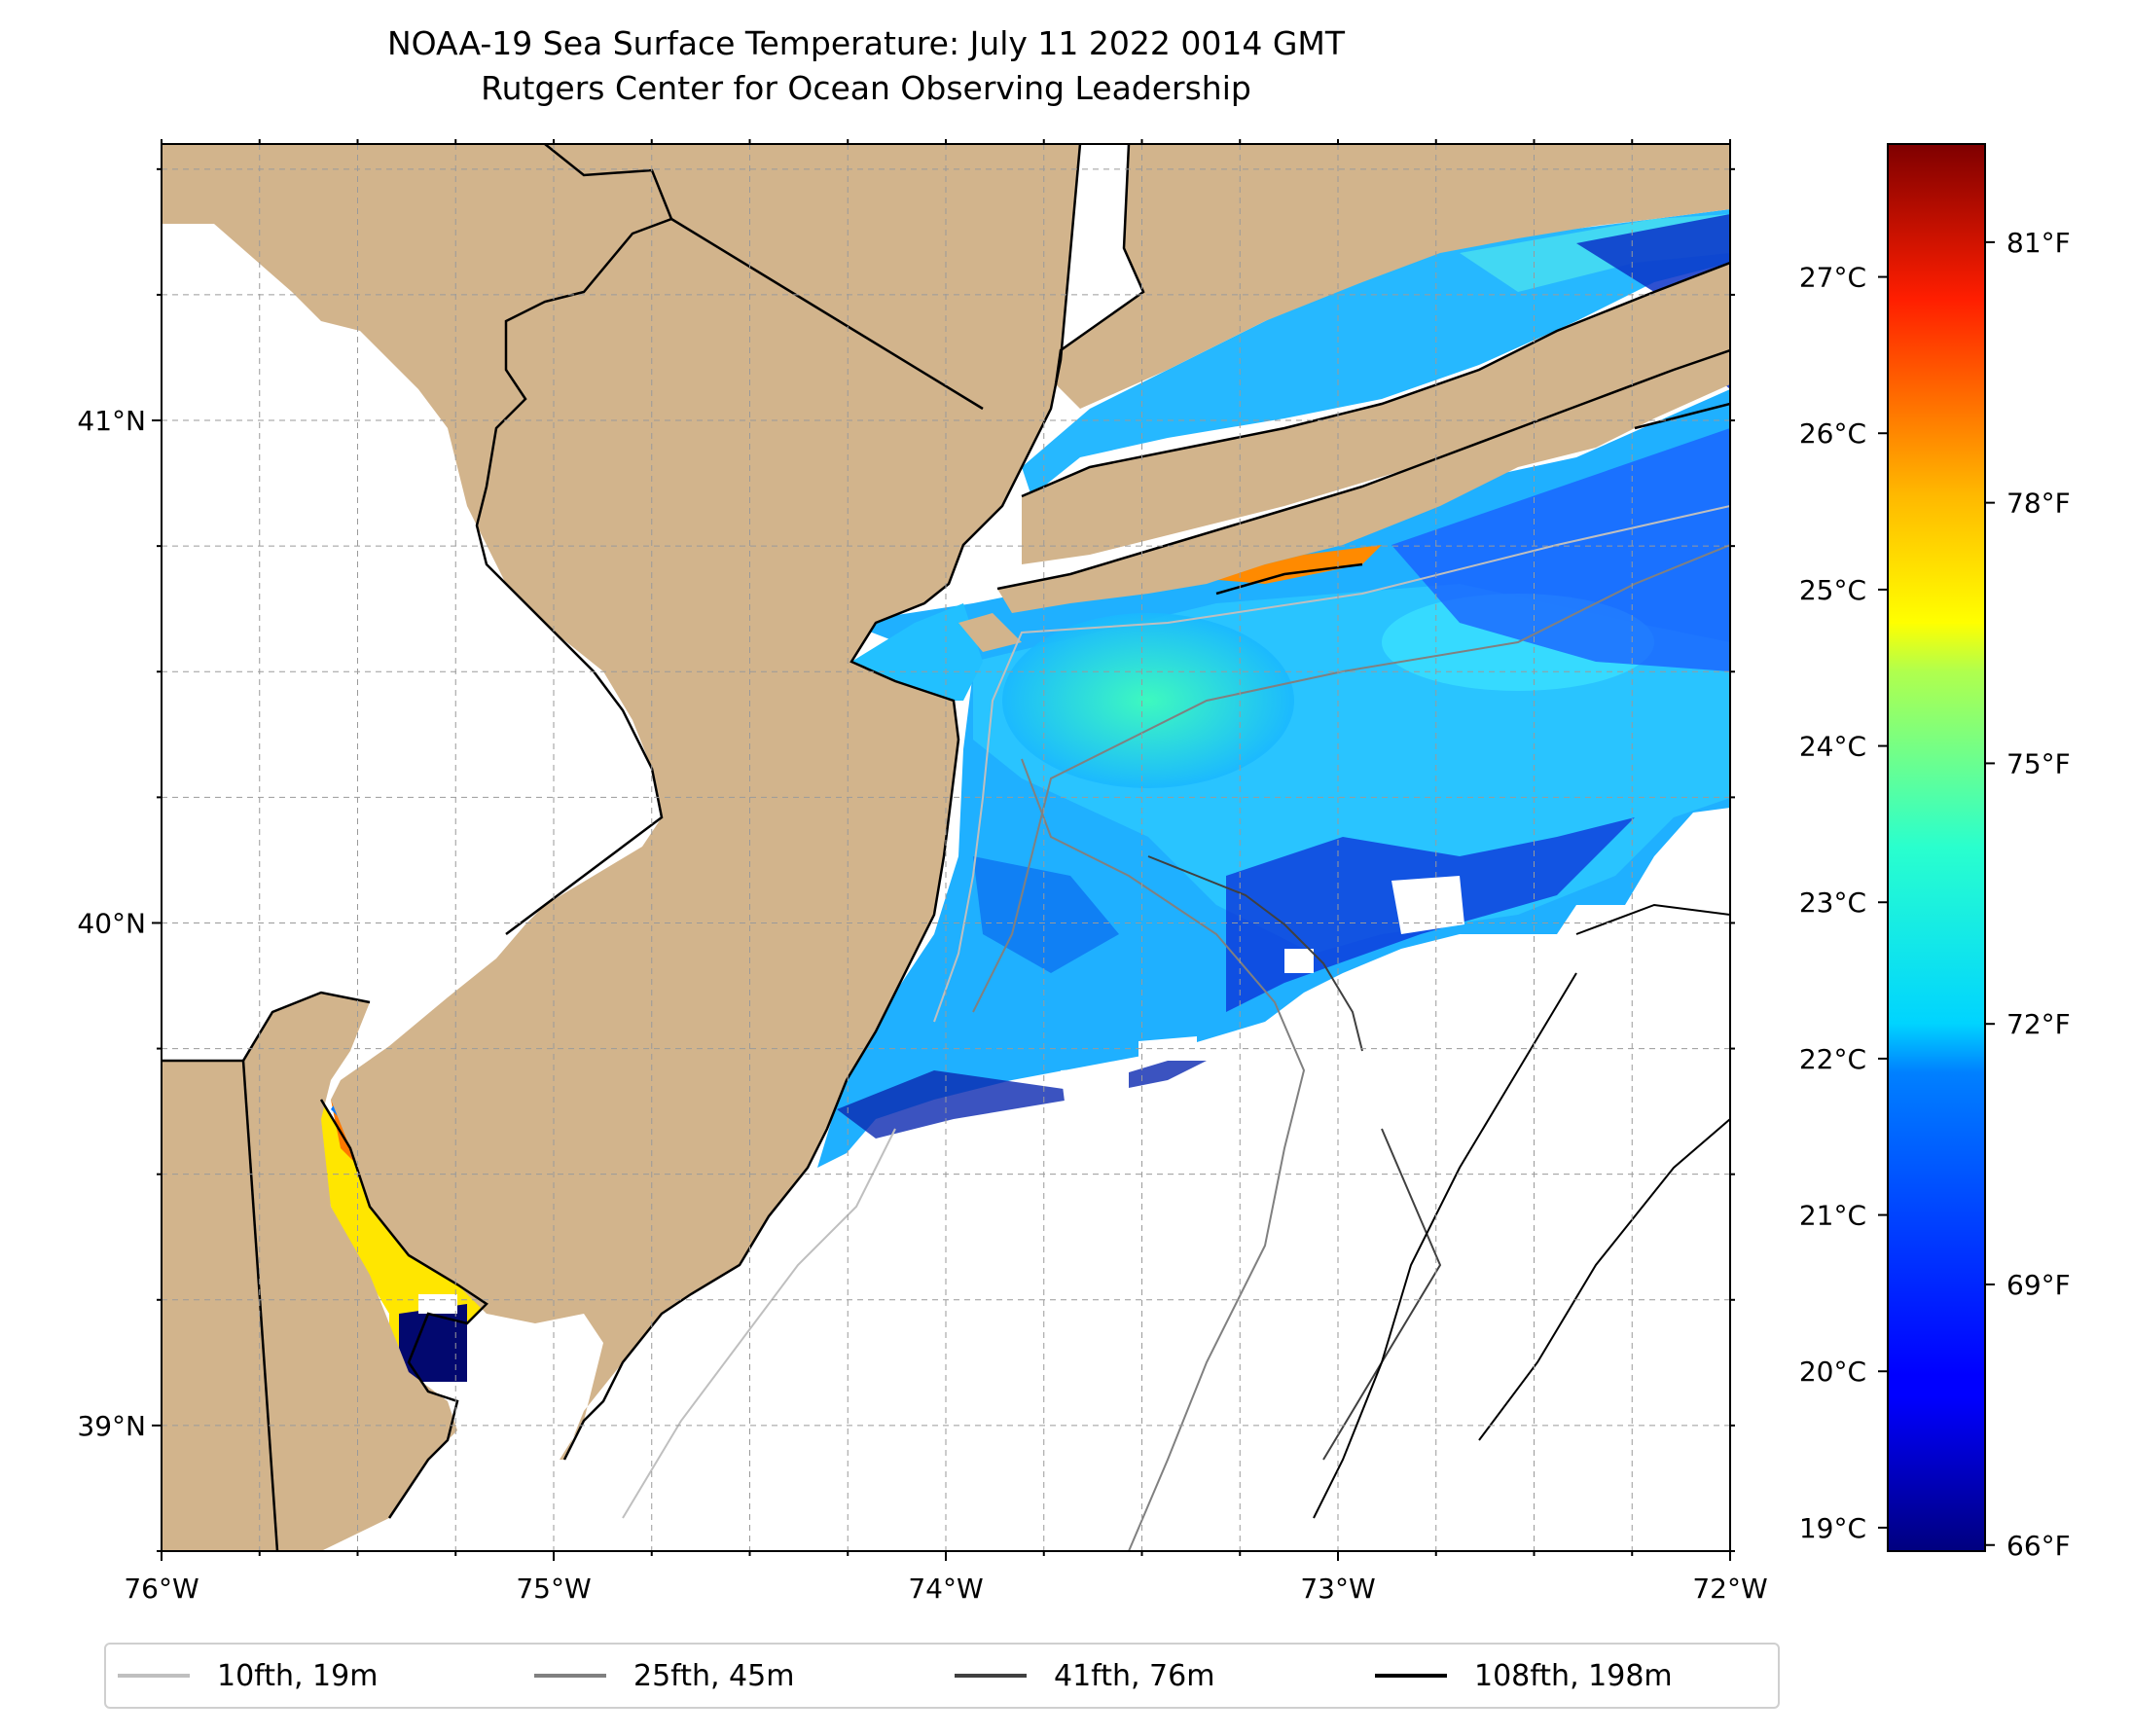  I want to click on fahrenheit-tick-label: 69°F, so click(2038, 1285).